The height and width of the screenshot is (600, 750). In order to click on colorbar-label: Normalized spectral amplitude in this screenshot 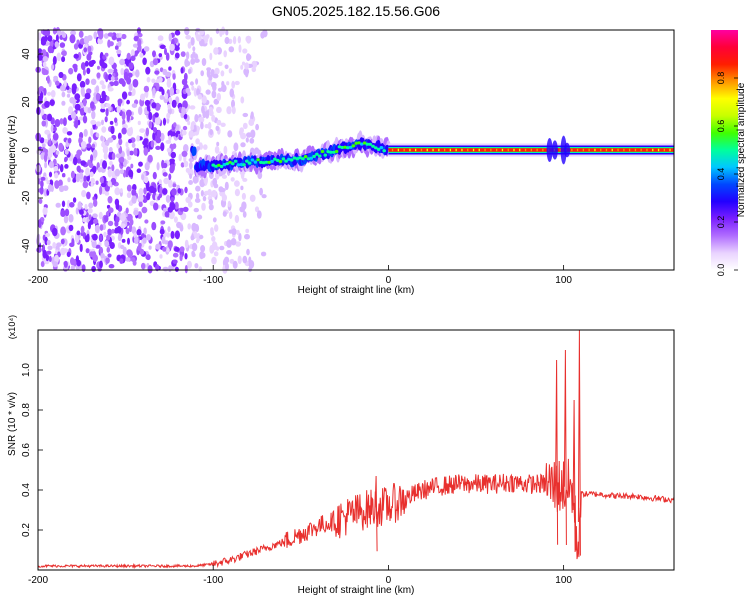, I will do `click(741, 149)`.